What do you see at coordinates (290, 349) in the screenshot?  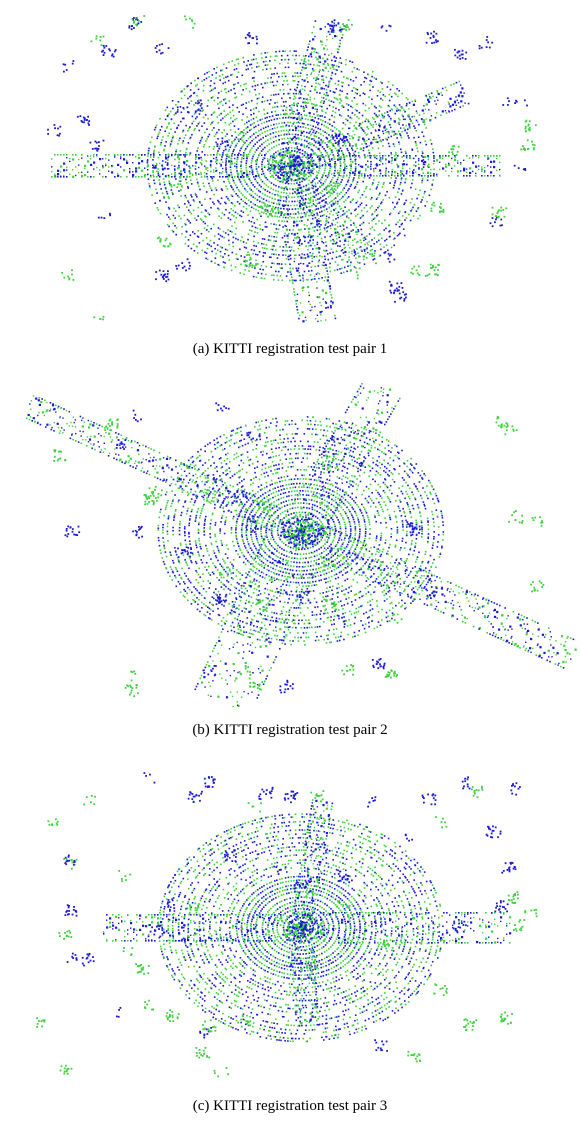 I see `caption-a: (a) KITTI registration test pair 1` at bounding box center [290, 349].